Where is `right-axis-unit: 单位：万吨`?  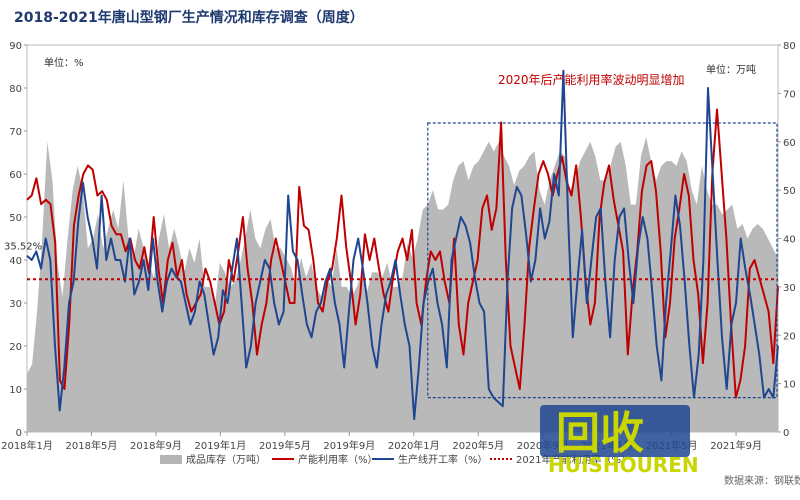 right-axis-unit: 单位：万吨 is located at coordinates (731, 69).